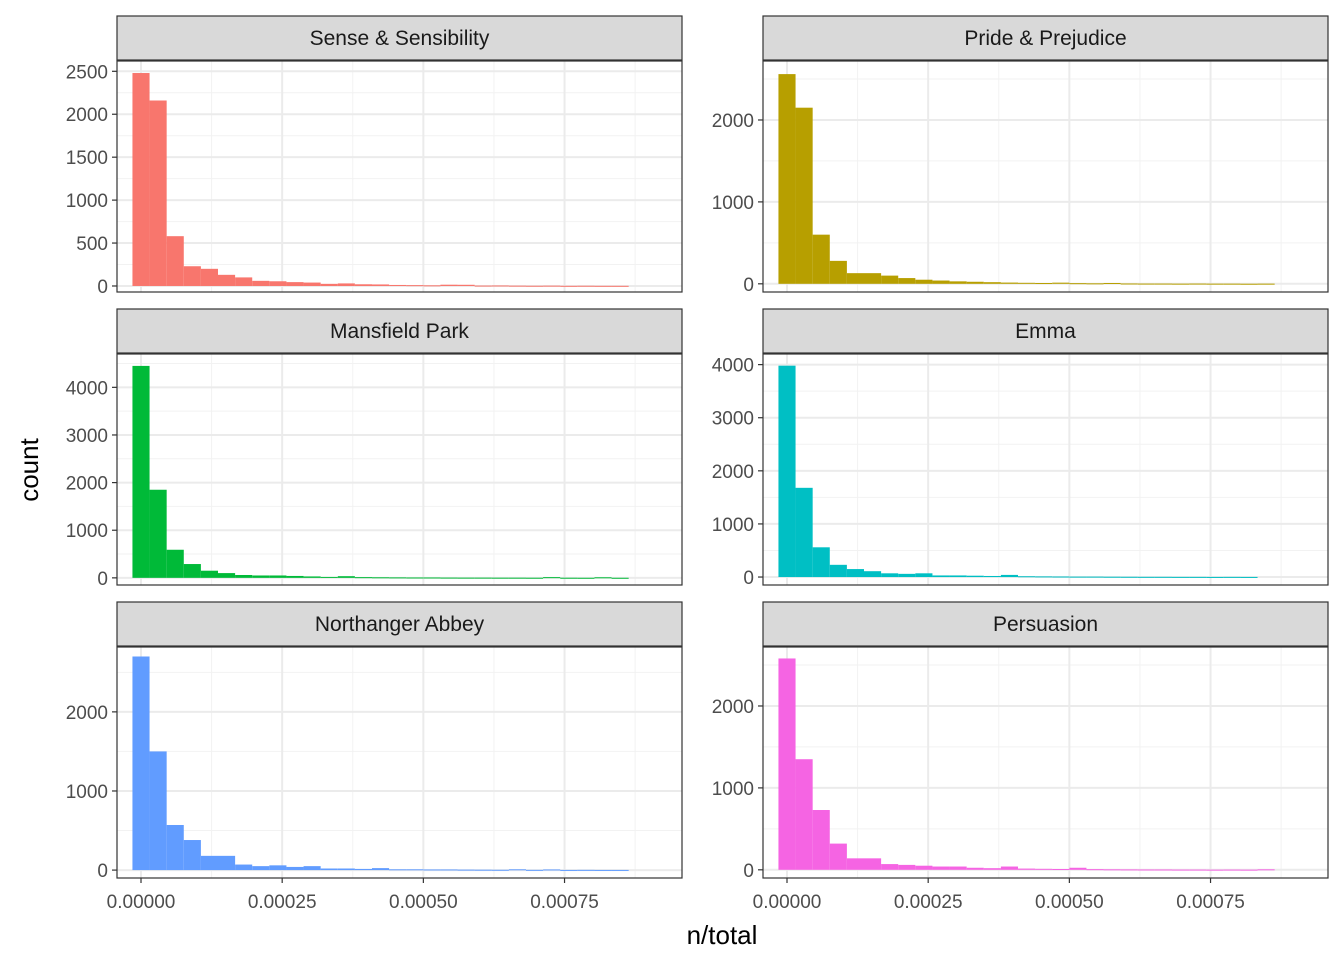  Describe the element at coordinates (423, 902) in the screenshot. I see `x-tick-label: 0.00050` at that location.